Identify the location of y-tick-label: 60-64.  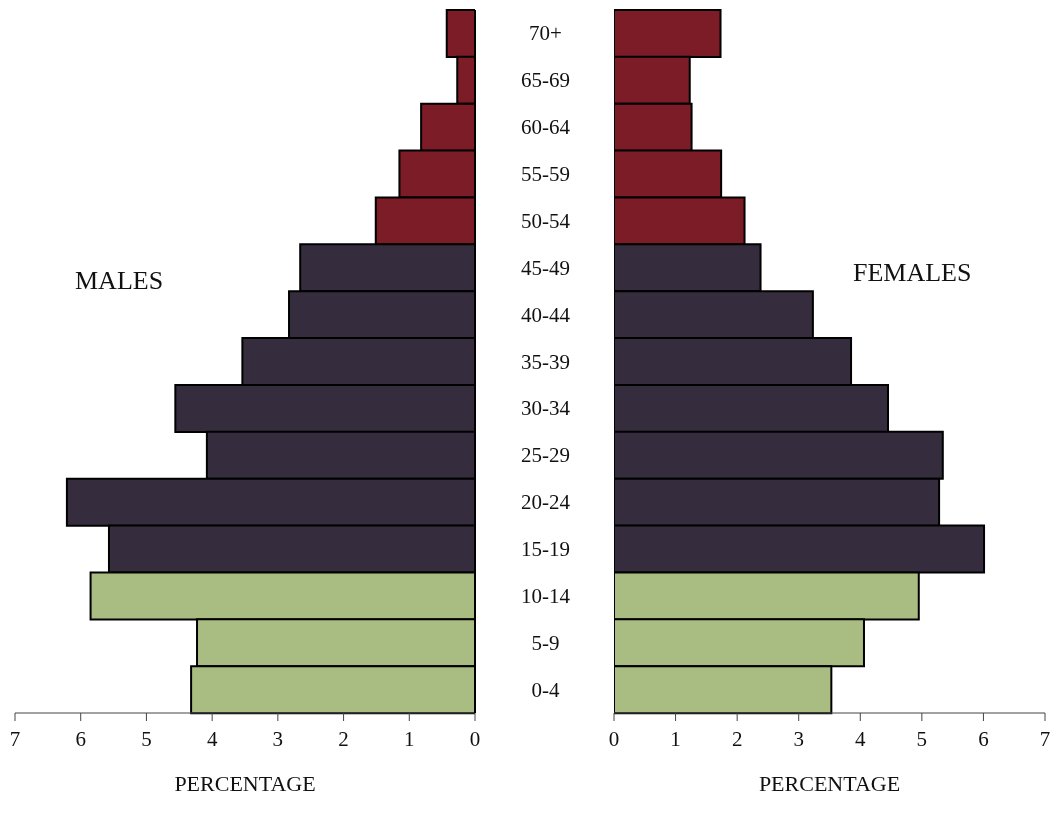
(546, 127).